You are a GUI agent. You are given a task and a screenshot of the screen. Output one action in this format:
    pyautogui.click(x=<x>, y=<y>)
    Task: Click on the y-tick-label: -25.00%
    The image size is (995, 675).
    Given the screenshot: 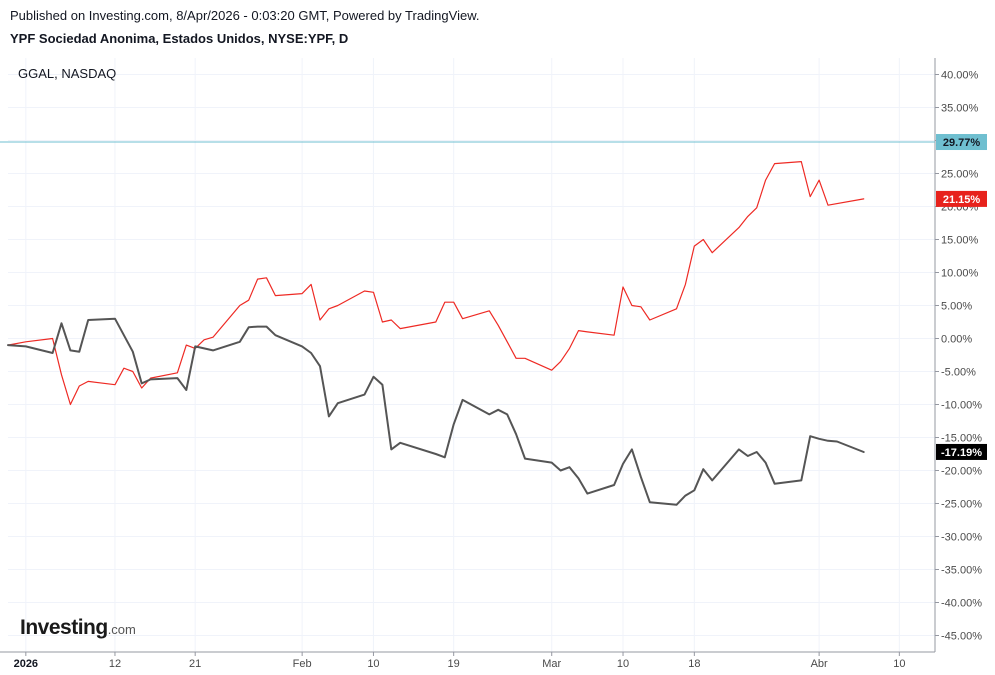 What is the action you would take?
    pyautogui.click(x=961, y=505)
    